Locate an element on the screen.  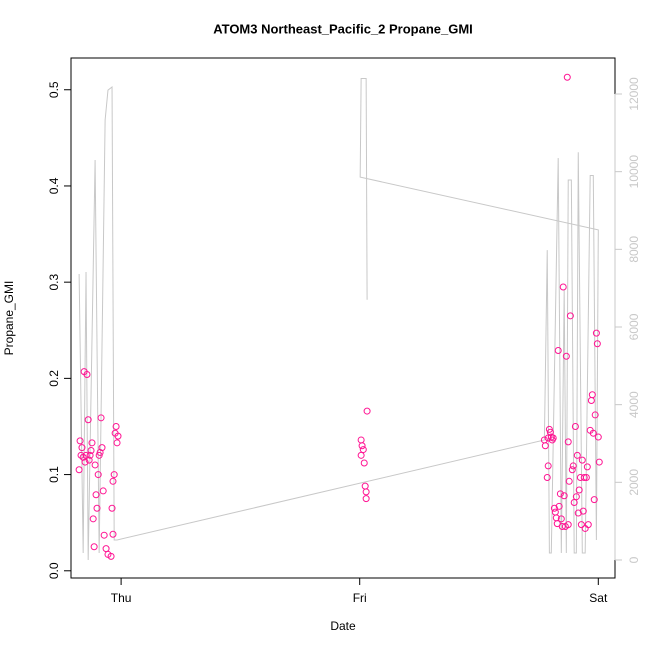
y-axis-label: Propane_GMI is located at coordinates (9, 318).